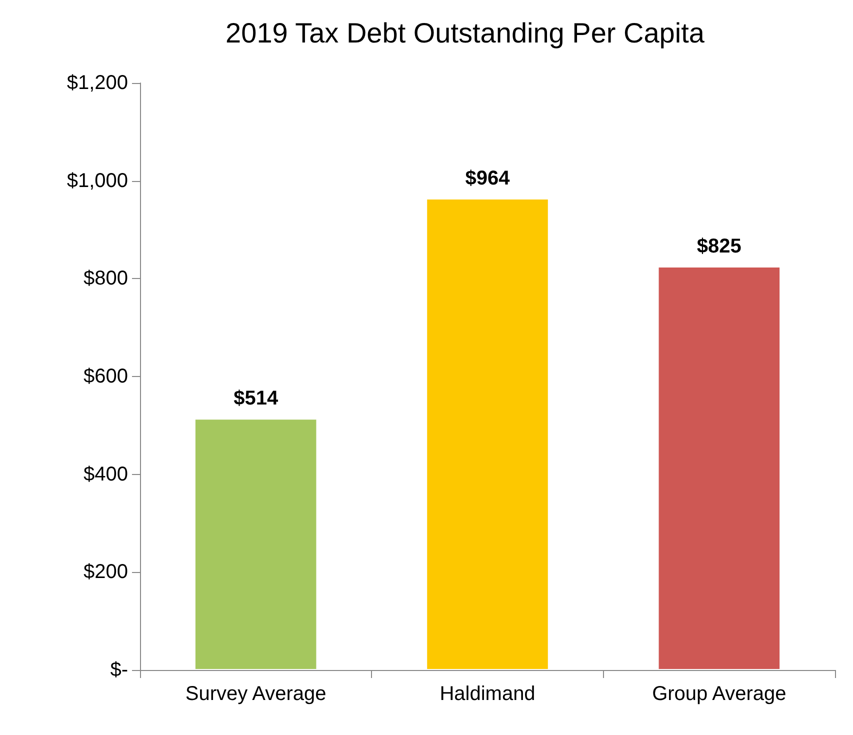 This screenshot has height=735, width=853. I want to click on data-label: $964, so click(488, 178).